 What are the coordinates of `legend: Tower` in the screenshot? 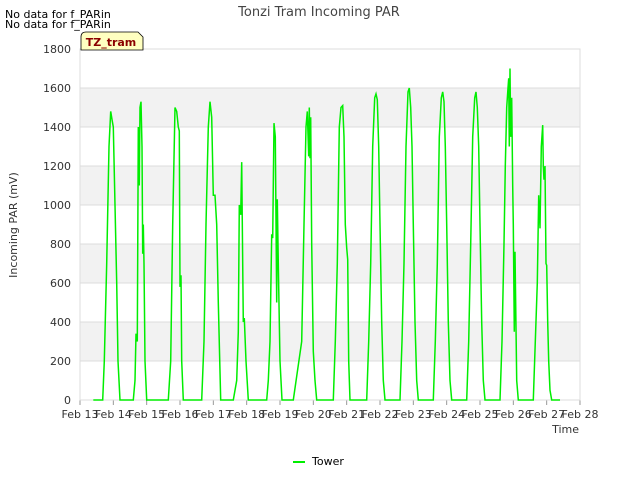 It's located at (318, 461).